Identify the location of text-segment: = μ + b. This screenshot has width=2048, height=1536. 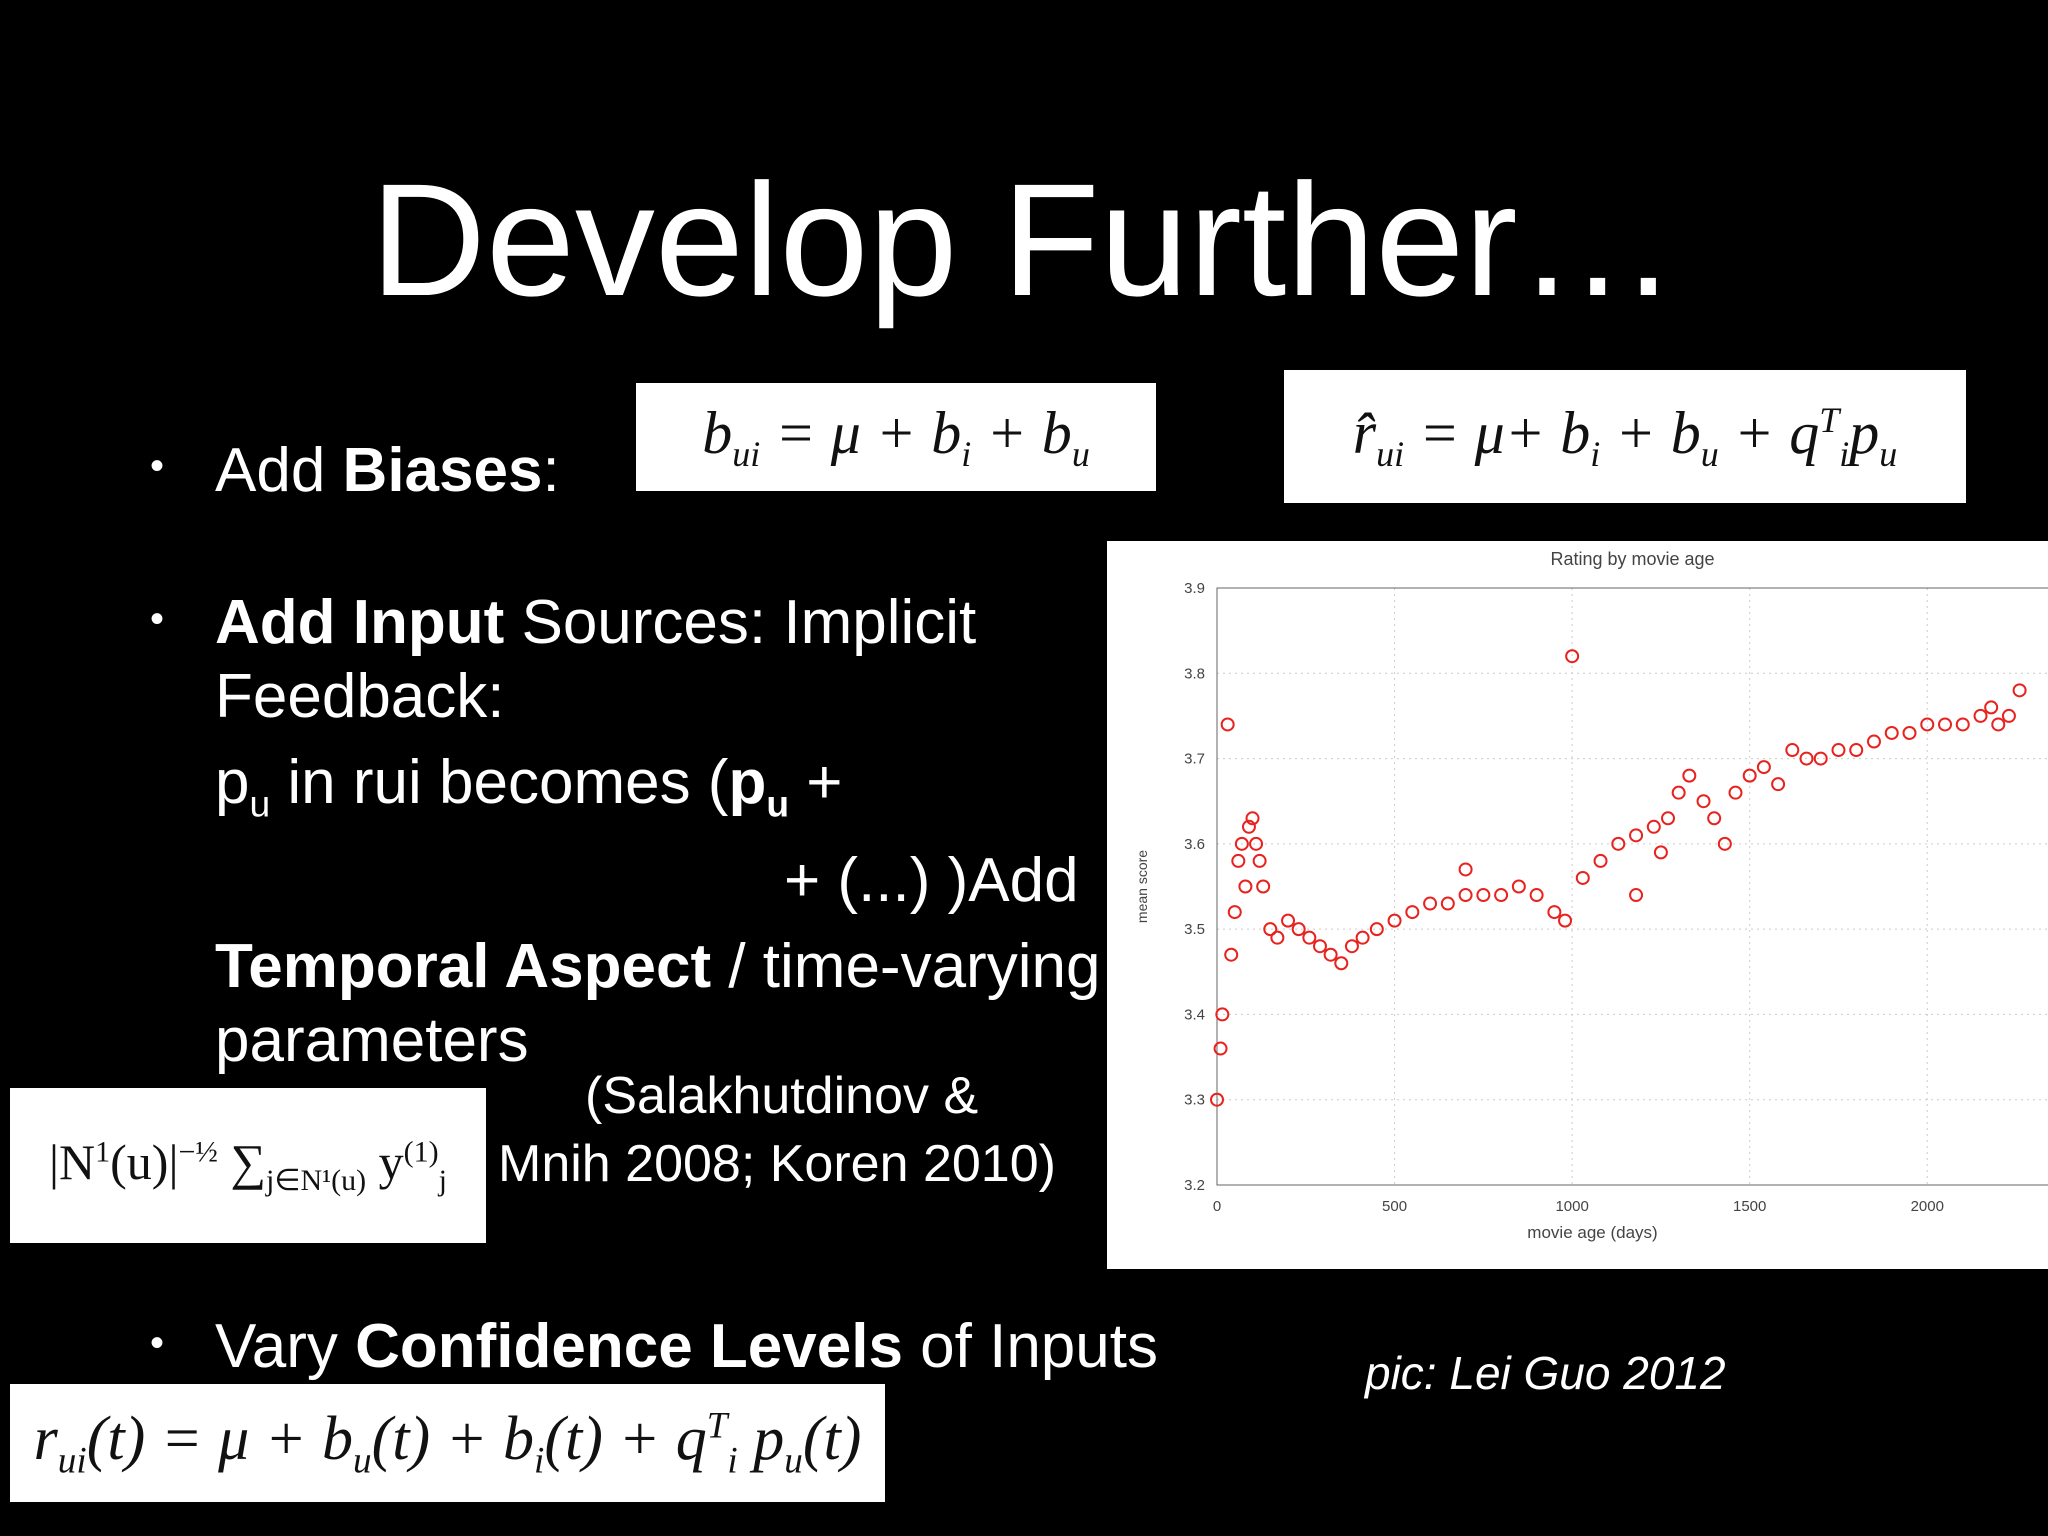
(861, 433).